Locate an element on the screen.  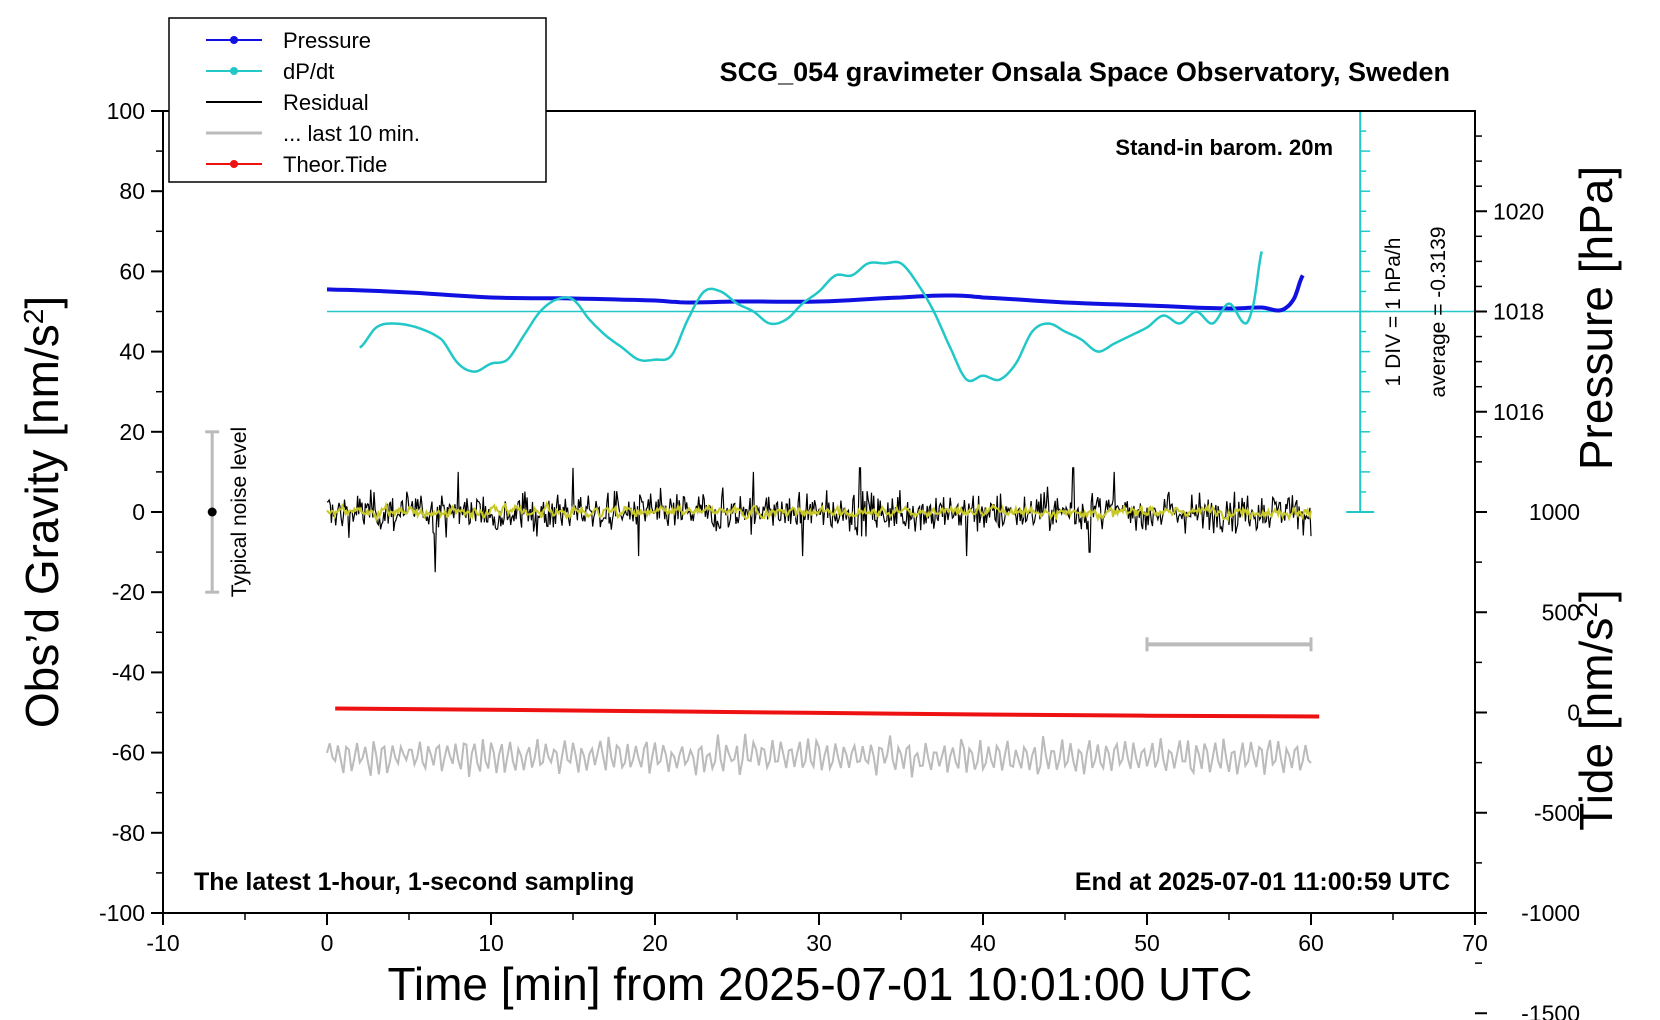
sampling-note: The latest 1-hour, 1-second sampling is located at coordinates (414, 882).